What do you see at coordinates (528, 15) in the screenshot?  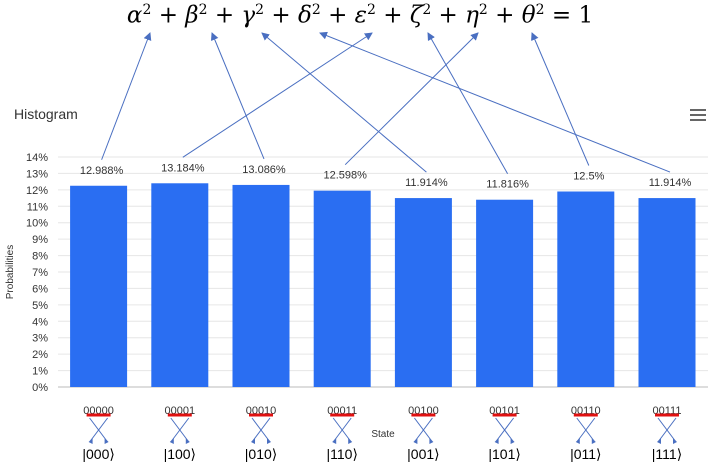 I see `term-theta: θ` at bounding box center [528, 15].